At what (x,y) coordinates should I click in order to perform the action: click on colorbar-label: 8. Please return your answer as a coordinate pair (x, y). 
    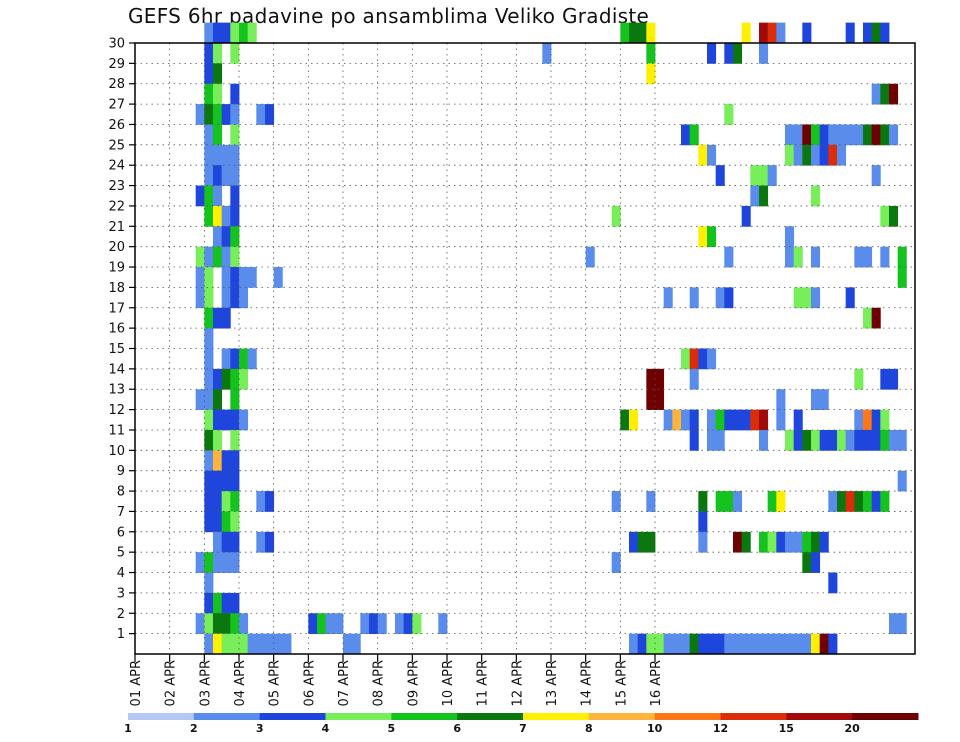
    Looking at the image, I should click on (589, 728).